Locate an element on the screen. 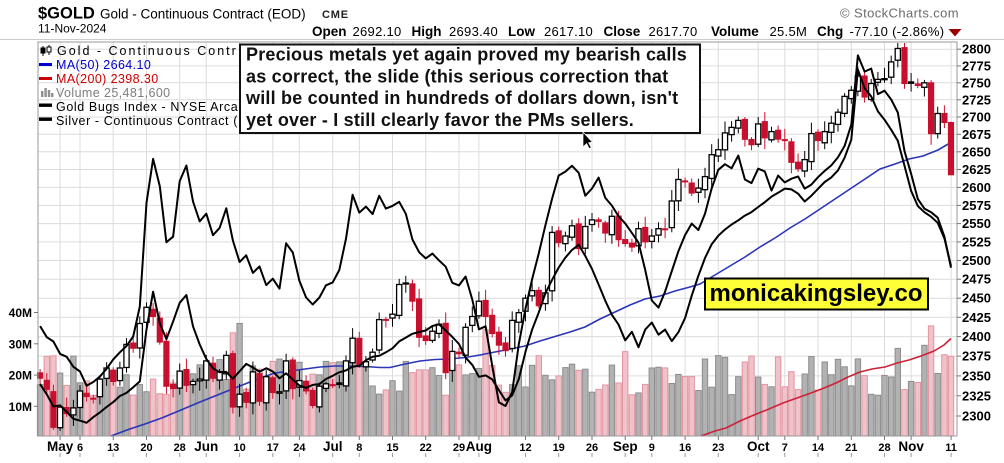 This screenshot has width=1004, height=463. svg-text: 22 is located at coordinates (426, 448).